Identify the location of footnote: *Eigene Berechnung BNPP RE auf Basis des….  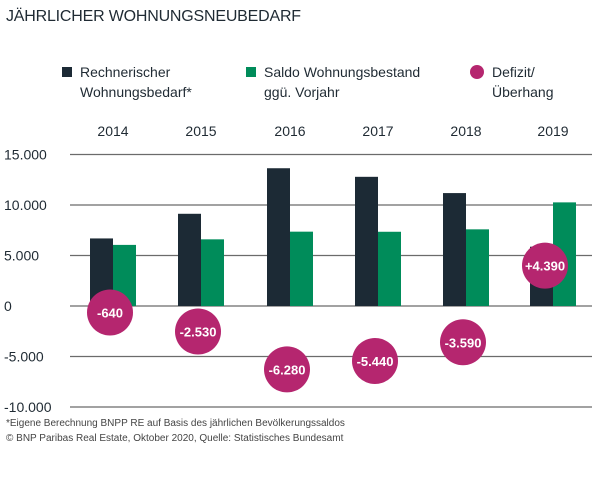
(175, 423).